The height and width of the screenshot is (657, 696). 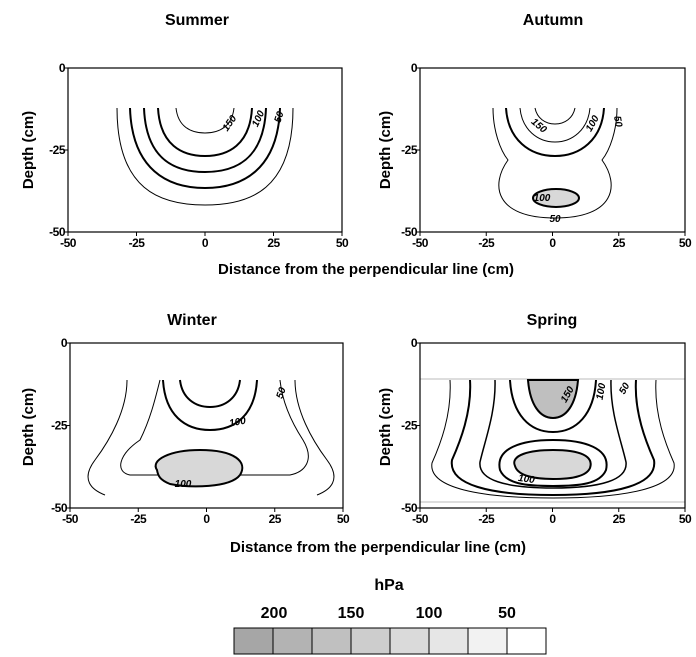 What do you see at coordinates (409, 150) in the screenshot?
I see `panel-autumn-ytick-label: -25` at bounding box center [409, 150].